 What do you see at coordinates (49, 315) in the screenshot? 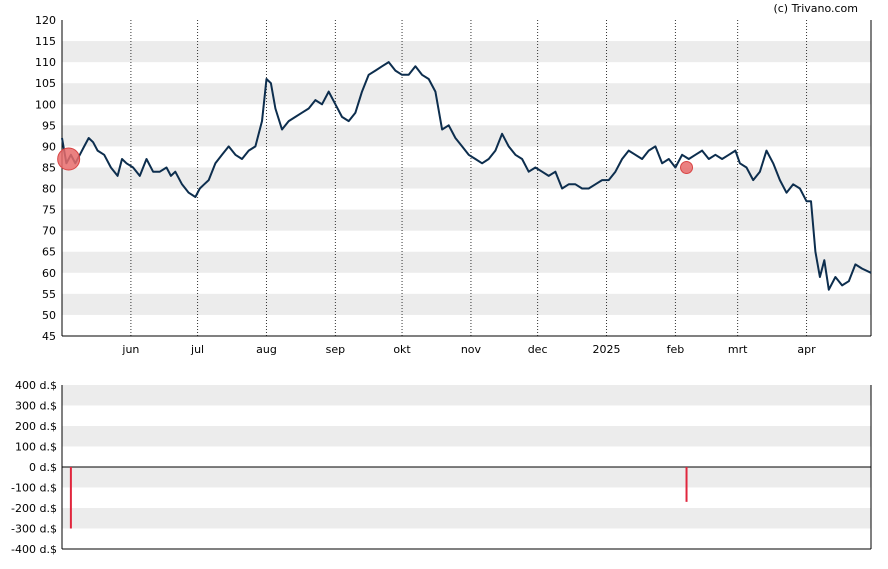
I see `price-y-tick-label: 50` at bounding box center [49, 315].